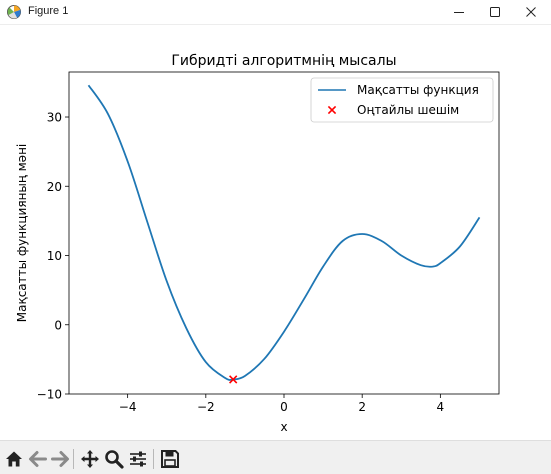  What do you see at coordinates (284, 407) in the screenshot?
I see `x-tick-label: 0` at bounding box center [284, 407].